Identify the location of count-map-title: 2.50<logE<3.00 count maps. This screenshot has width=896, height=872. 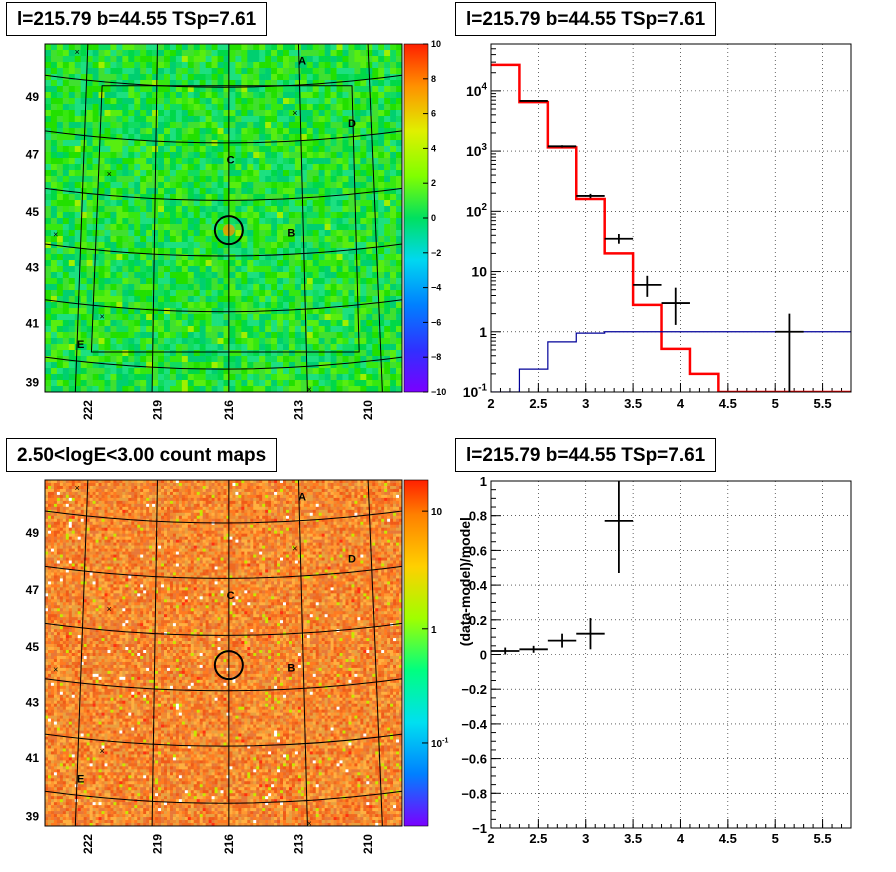
(142, 455).